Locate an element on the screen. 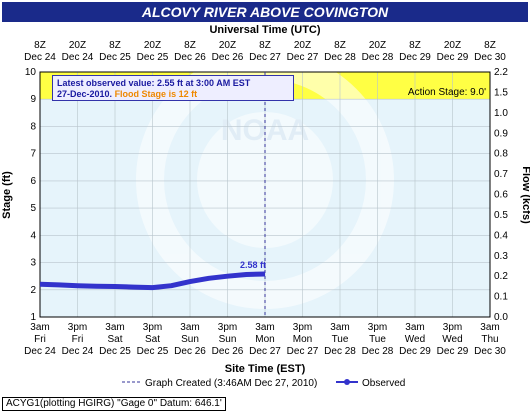  left-tick-label: 1 is located at coordinates (33, 317).